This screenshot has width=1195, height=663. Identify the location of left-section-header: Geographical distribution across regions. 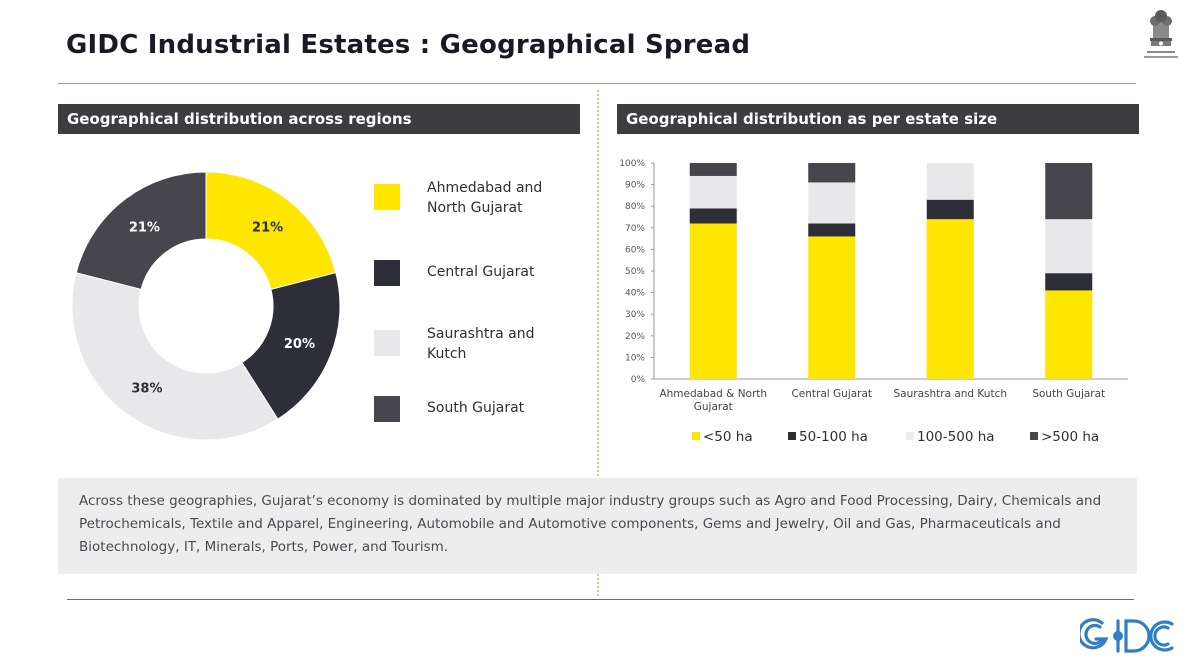
(319, 119).